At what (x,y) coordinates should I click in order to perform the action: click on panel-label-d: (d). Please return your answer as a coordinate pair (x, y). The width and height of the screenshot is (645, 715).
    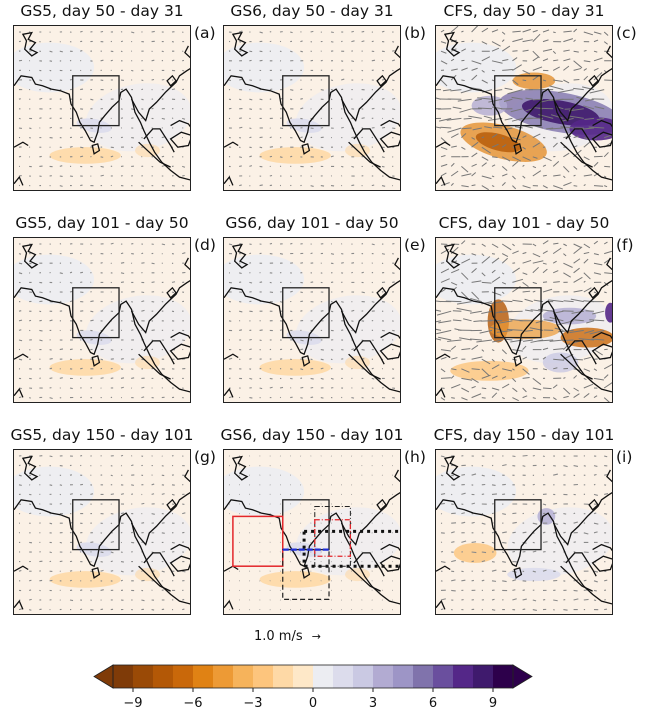
    Looking at the image, I should click on (205, 245).